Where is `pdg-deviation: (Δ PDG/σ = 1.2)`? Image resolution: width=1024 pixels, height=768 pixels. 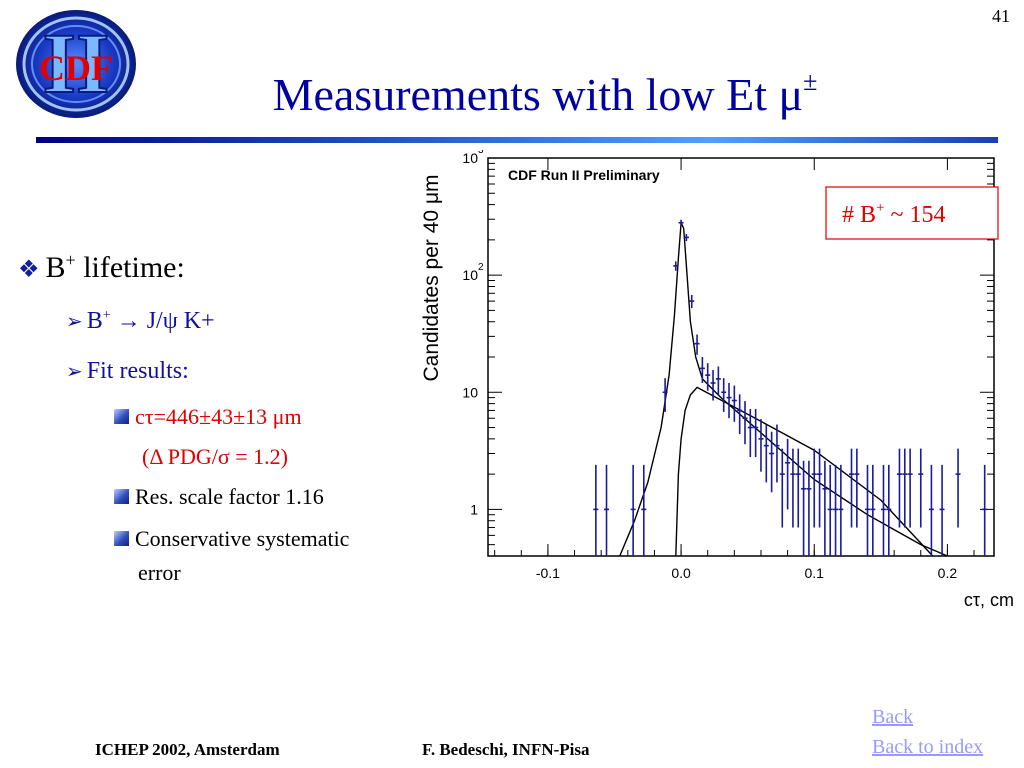 pdg-deviation: (Δ PDG/σ = 1.2) is located at coordinates (215, 456).